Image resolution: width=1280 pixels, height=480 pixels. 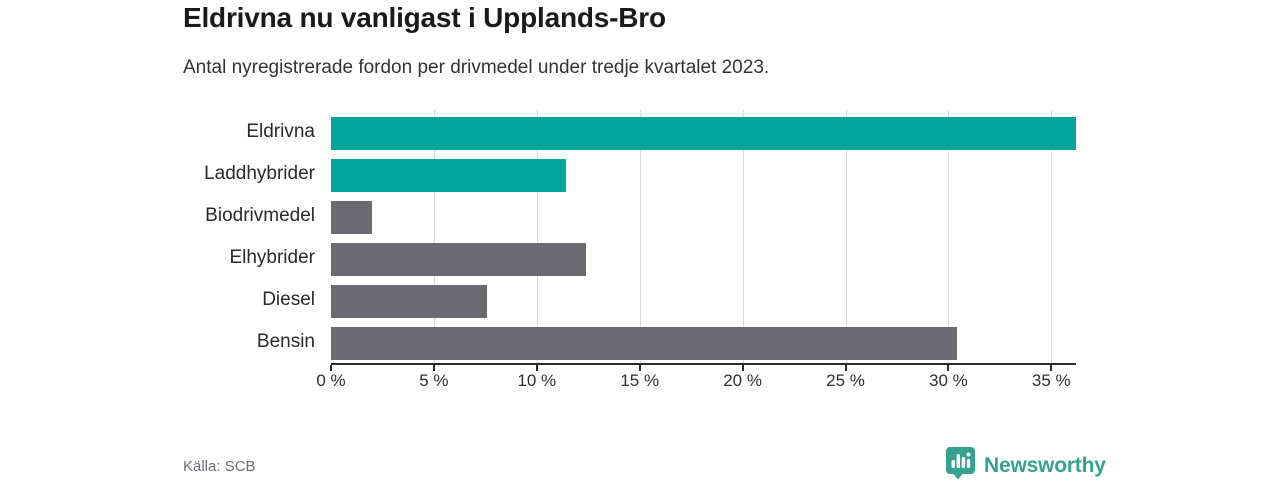 I want to click on category-label: Eldrivna, so click(x=280, y=131).